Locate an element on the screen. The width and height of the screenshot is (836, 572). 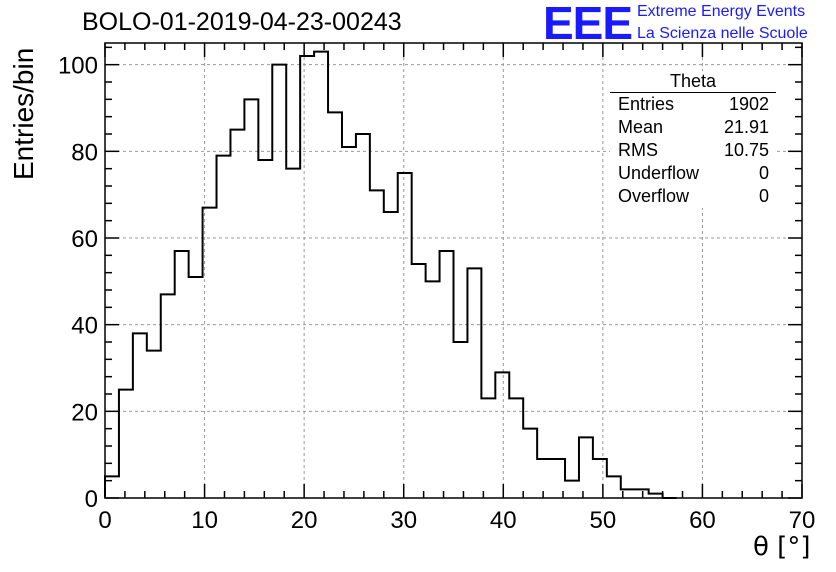
stats-row-entries: Entries 1902 is located at coordinates (693, 104).